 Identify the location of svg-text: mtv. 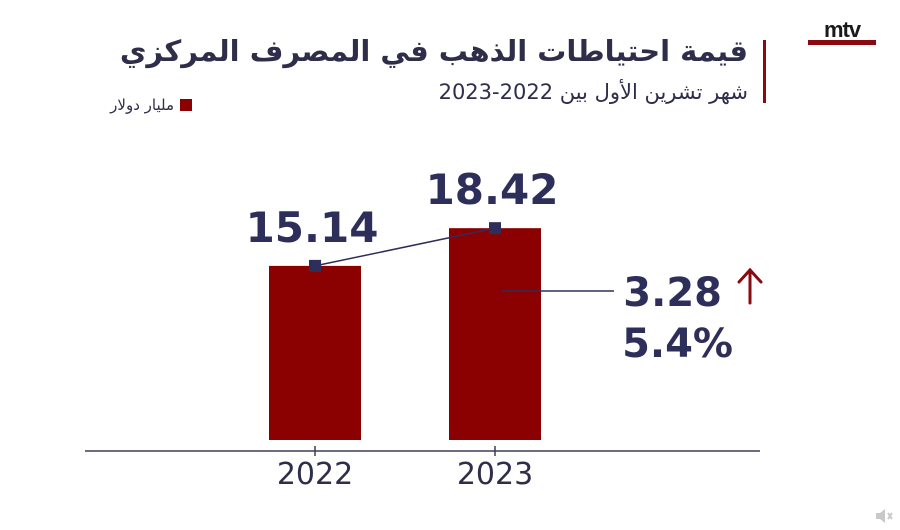
(843, 29).